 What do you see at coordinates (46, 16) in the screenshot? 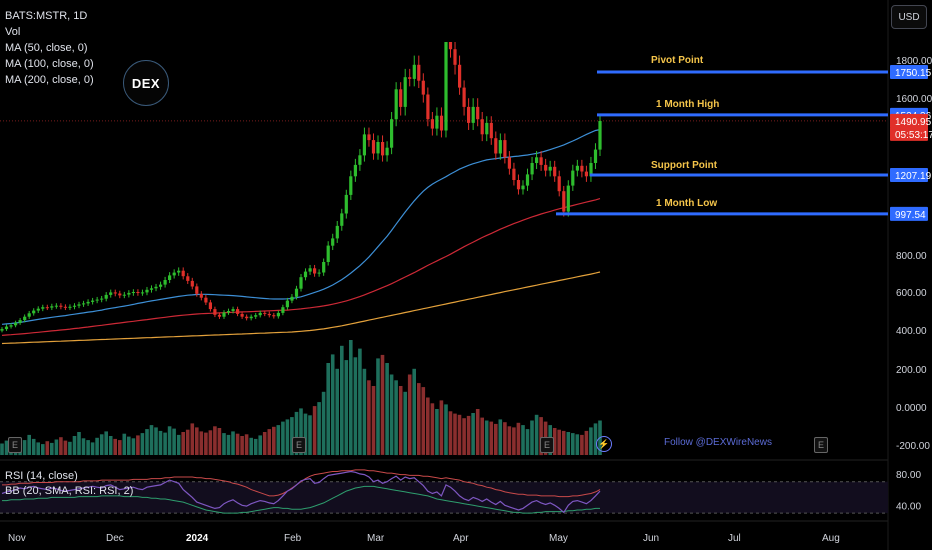
I see `symbol-title: BATS:MSTR, 1D` at bounding box center [46, 16].